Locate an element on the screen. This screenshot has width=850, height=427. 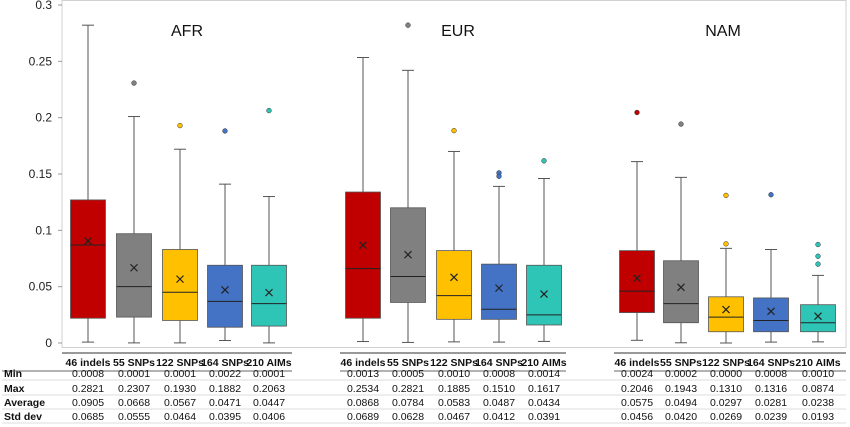
table-cell: 0.0013 is located at coordinates (363, 374).